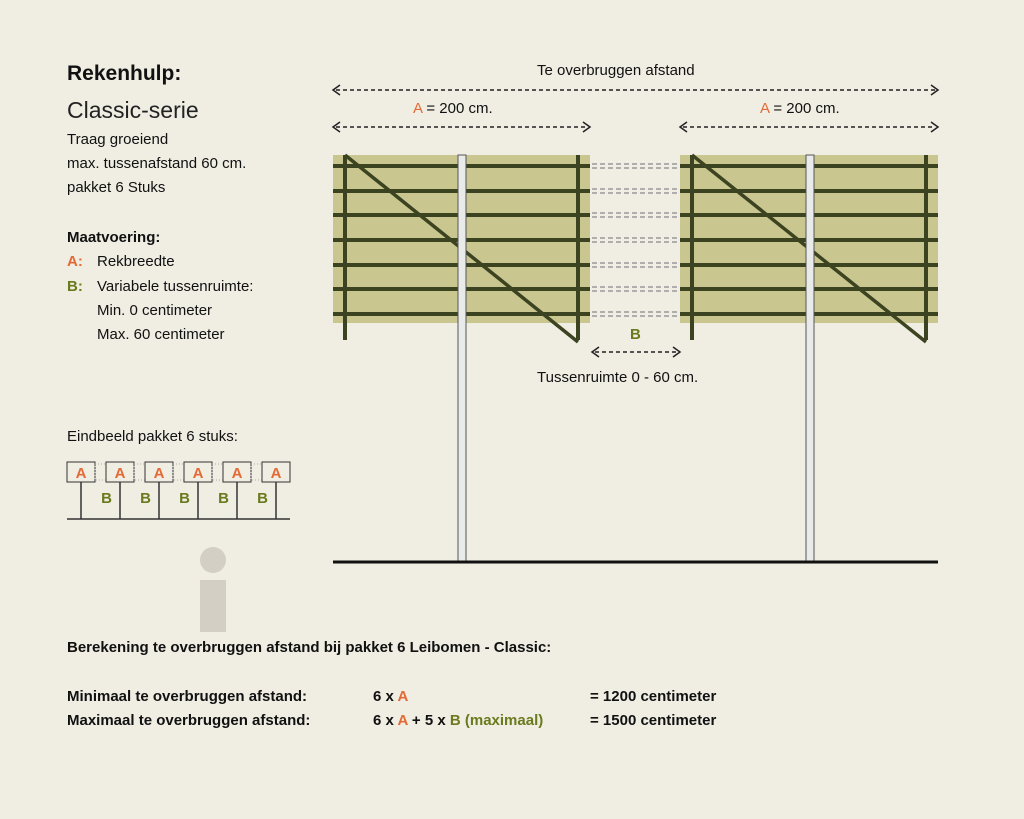 Image resolution: width=1024 pixels, height=819 pixels. What do you see at coordinates (136, 261) in the screenshot?
I see `legend-a-text: Rekbreedte` at bounding box center [136, 261].